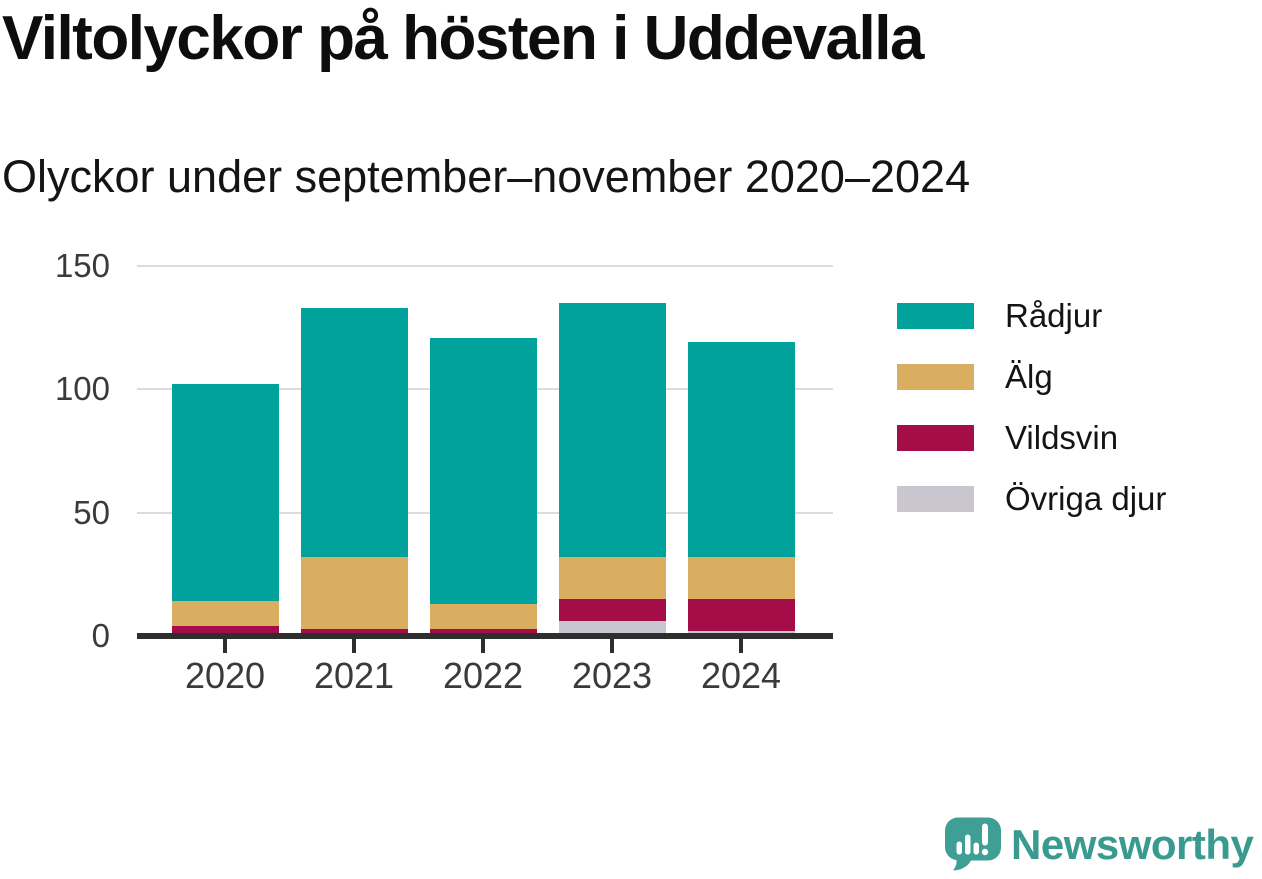 The width and height of the screenshot is (1262, 879). Describe the element at coordinates (1054, 315) in the screenshot. I see `legend-label-radjur: Rådjur` at that location.